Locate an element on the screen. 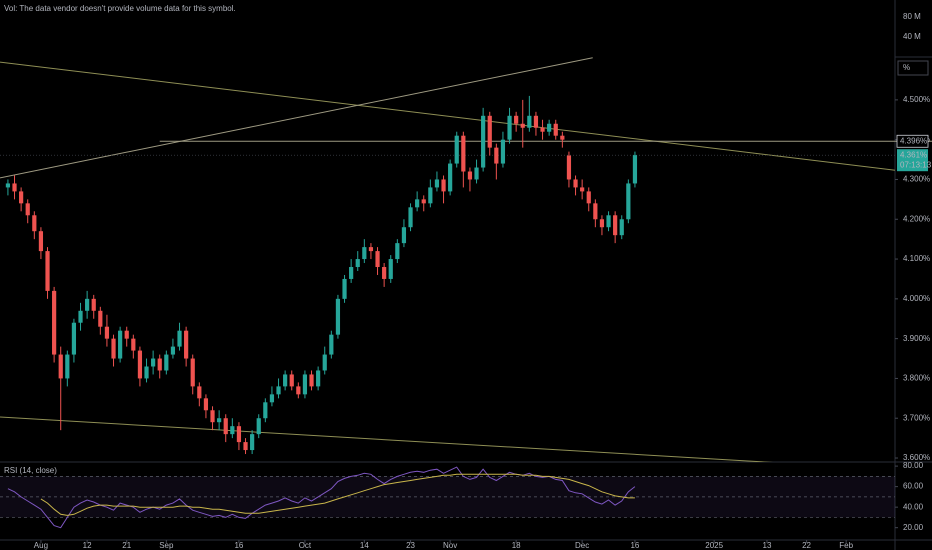 The image size is (932, 550). x-tick-label: Dec is located at coordinates (582, 545).